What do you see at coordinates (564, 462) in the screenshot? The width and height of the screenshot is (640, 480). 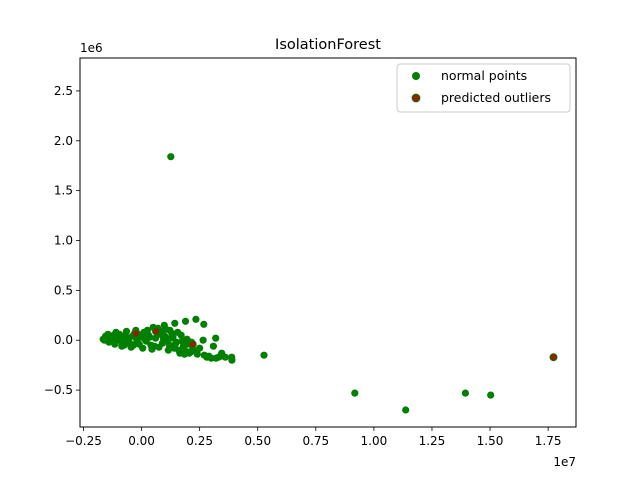 I see `x-axis-offset-label: 1e7` at bounding box center [564, 462].